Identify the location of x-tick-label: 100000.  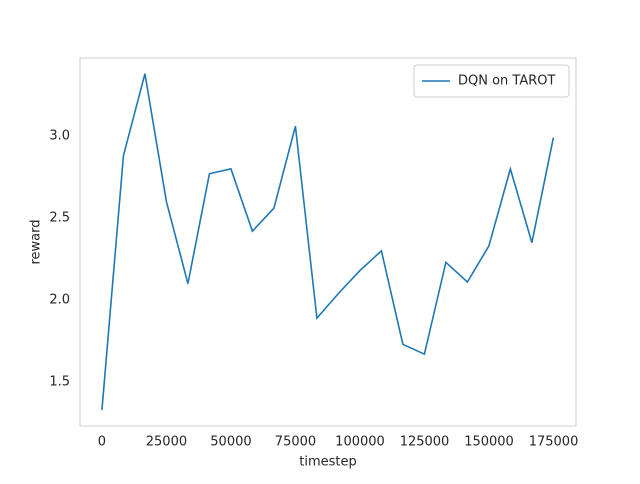
(360, 442).